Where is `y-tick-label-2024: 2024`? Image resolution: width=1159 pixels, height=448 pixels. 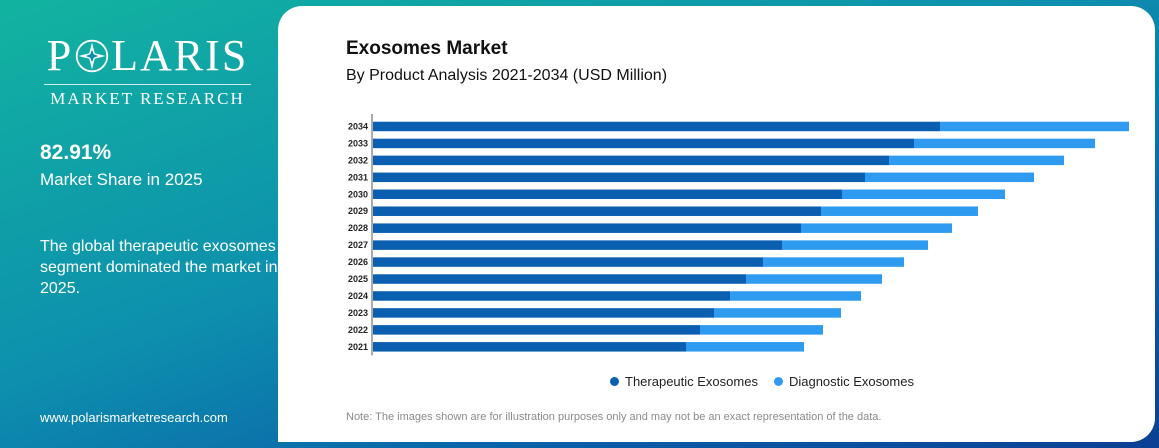 y-tick-label-2024: 2024 is located at coordinates (358, 296).